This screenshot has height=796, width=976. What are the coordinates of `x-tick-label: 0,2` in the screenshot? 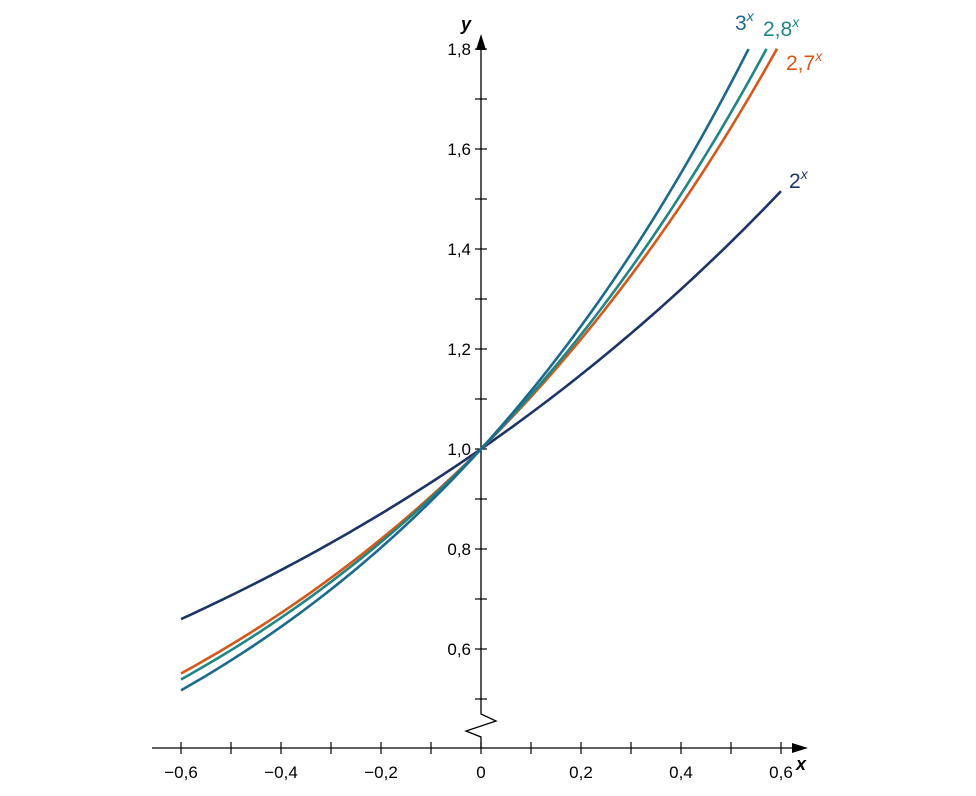 It's located at (581, 772).